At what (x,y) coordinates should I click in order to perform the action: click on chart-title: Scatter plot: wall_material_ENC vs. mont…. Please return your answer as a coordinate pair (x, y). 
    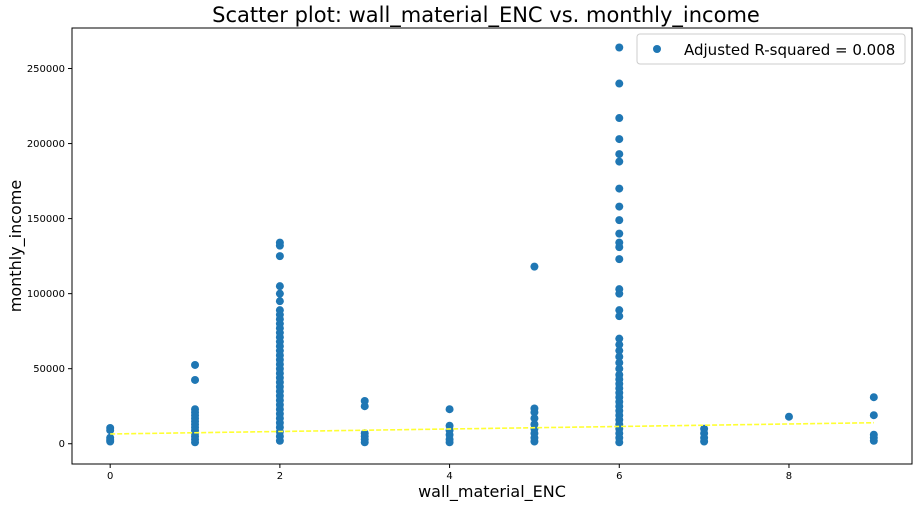
    Looking at the image, I should click on (486, 15).